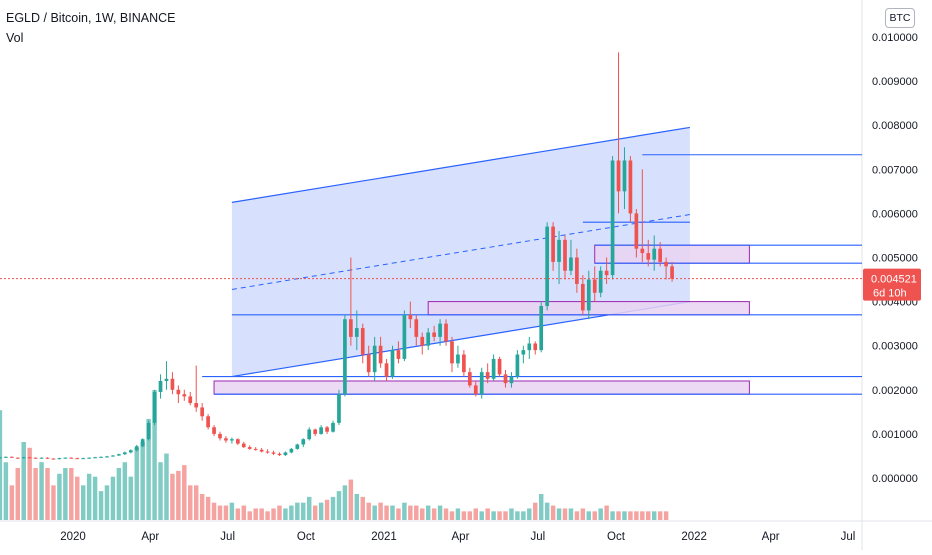  I want to click on currency-badge: BTC, so click(900, 18).